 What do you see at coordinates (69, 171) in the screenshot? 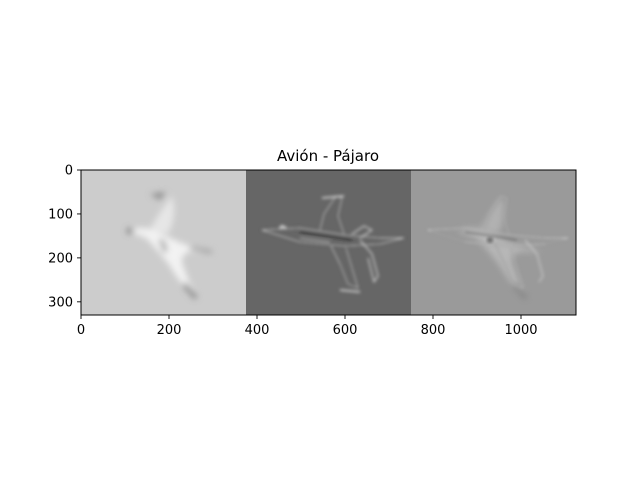
I see `y-tick-label: 0` at bounding box center [69, 171].